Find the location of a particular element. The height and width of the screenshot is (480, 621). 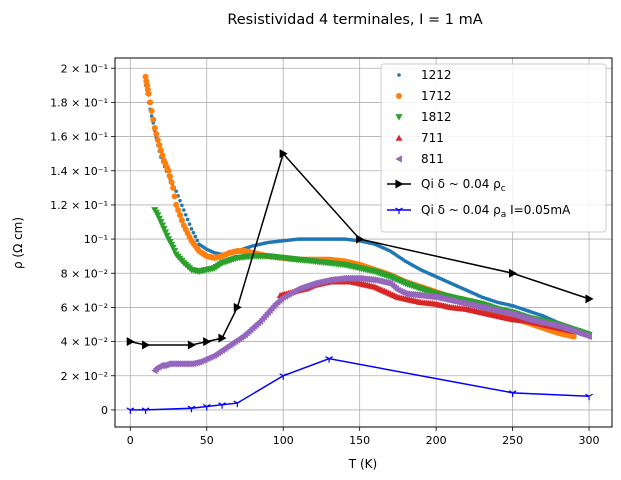

y-tick-label: 1.6 × 10⁻¹ is located at coordinates (79, 137).